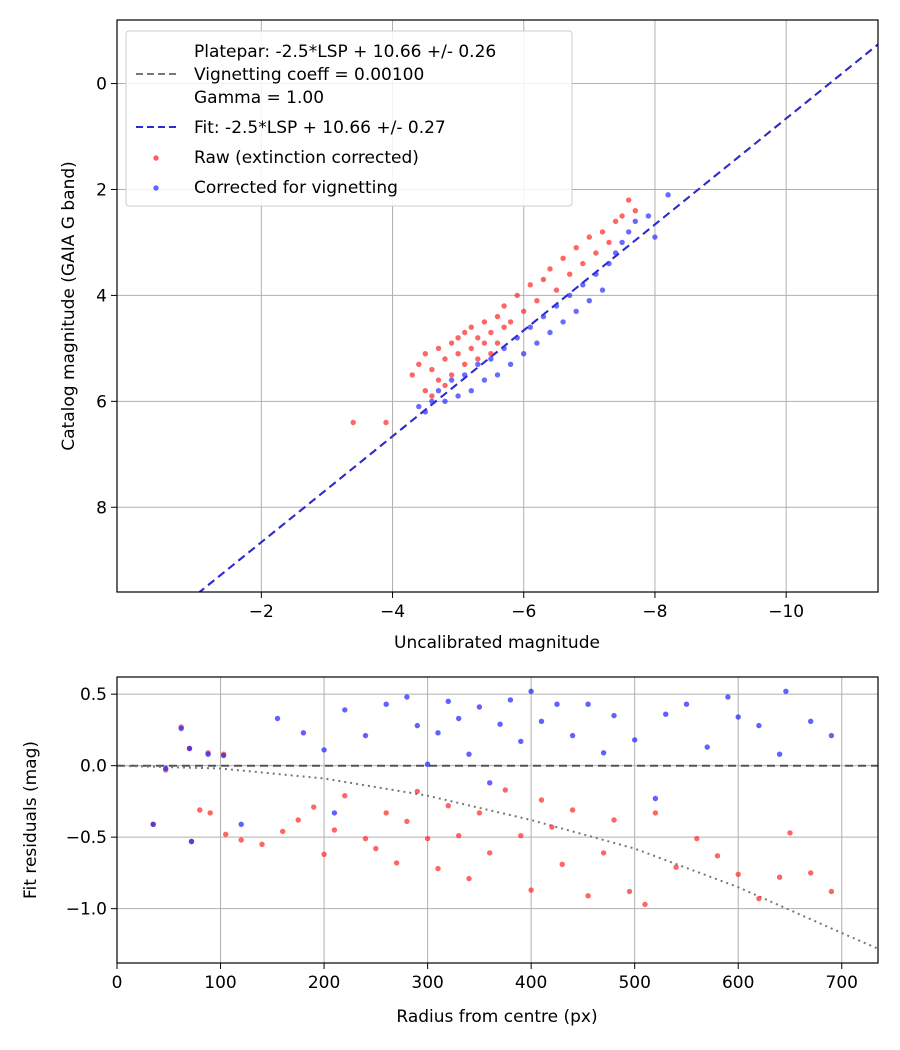 This screenshot has height=1050, width=900. I want to click on x-tick-label: −4, so click(392, 612).